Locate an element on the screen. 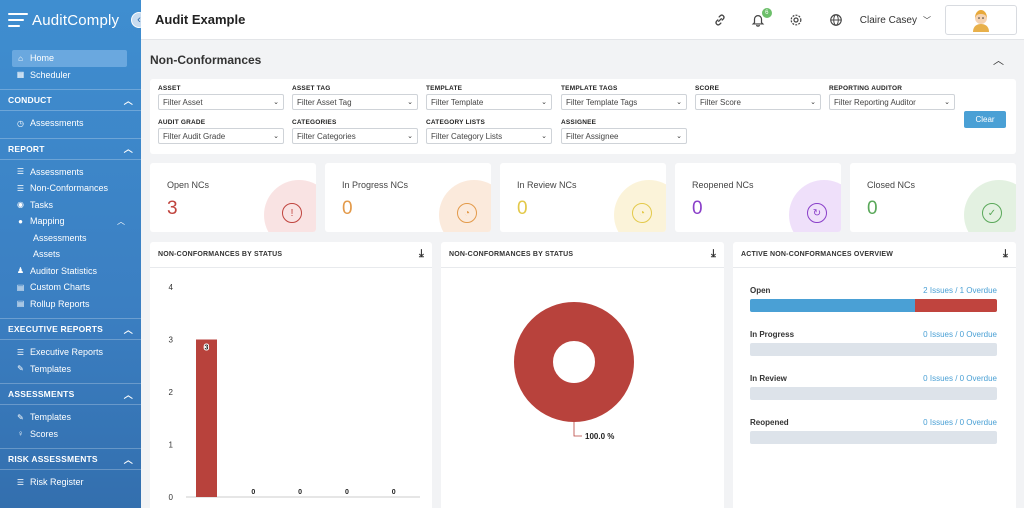 Image resolution: width=1024 pixels, height=508 pixels. sidebar-item-mapping-assets: Assets is located at coordinates (70, 254).